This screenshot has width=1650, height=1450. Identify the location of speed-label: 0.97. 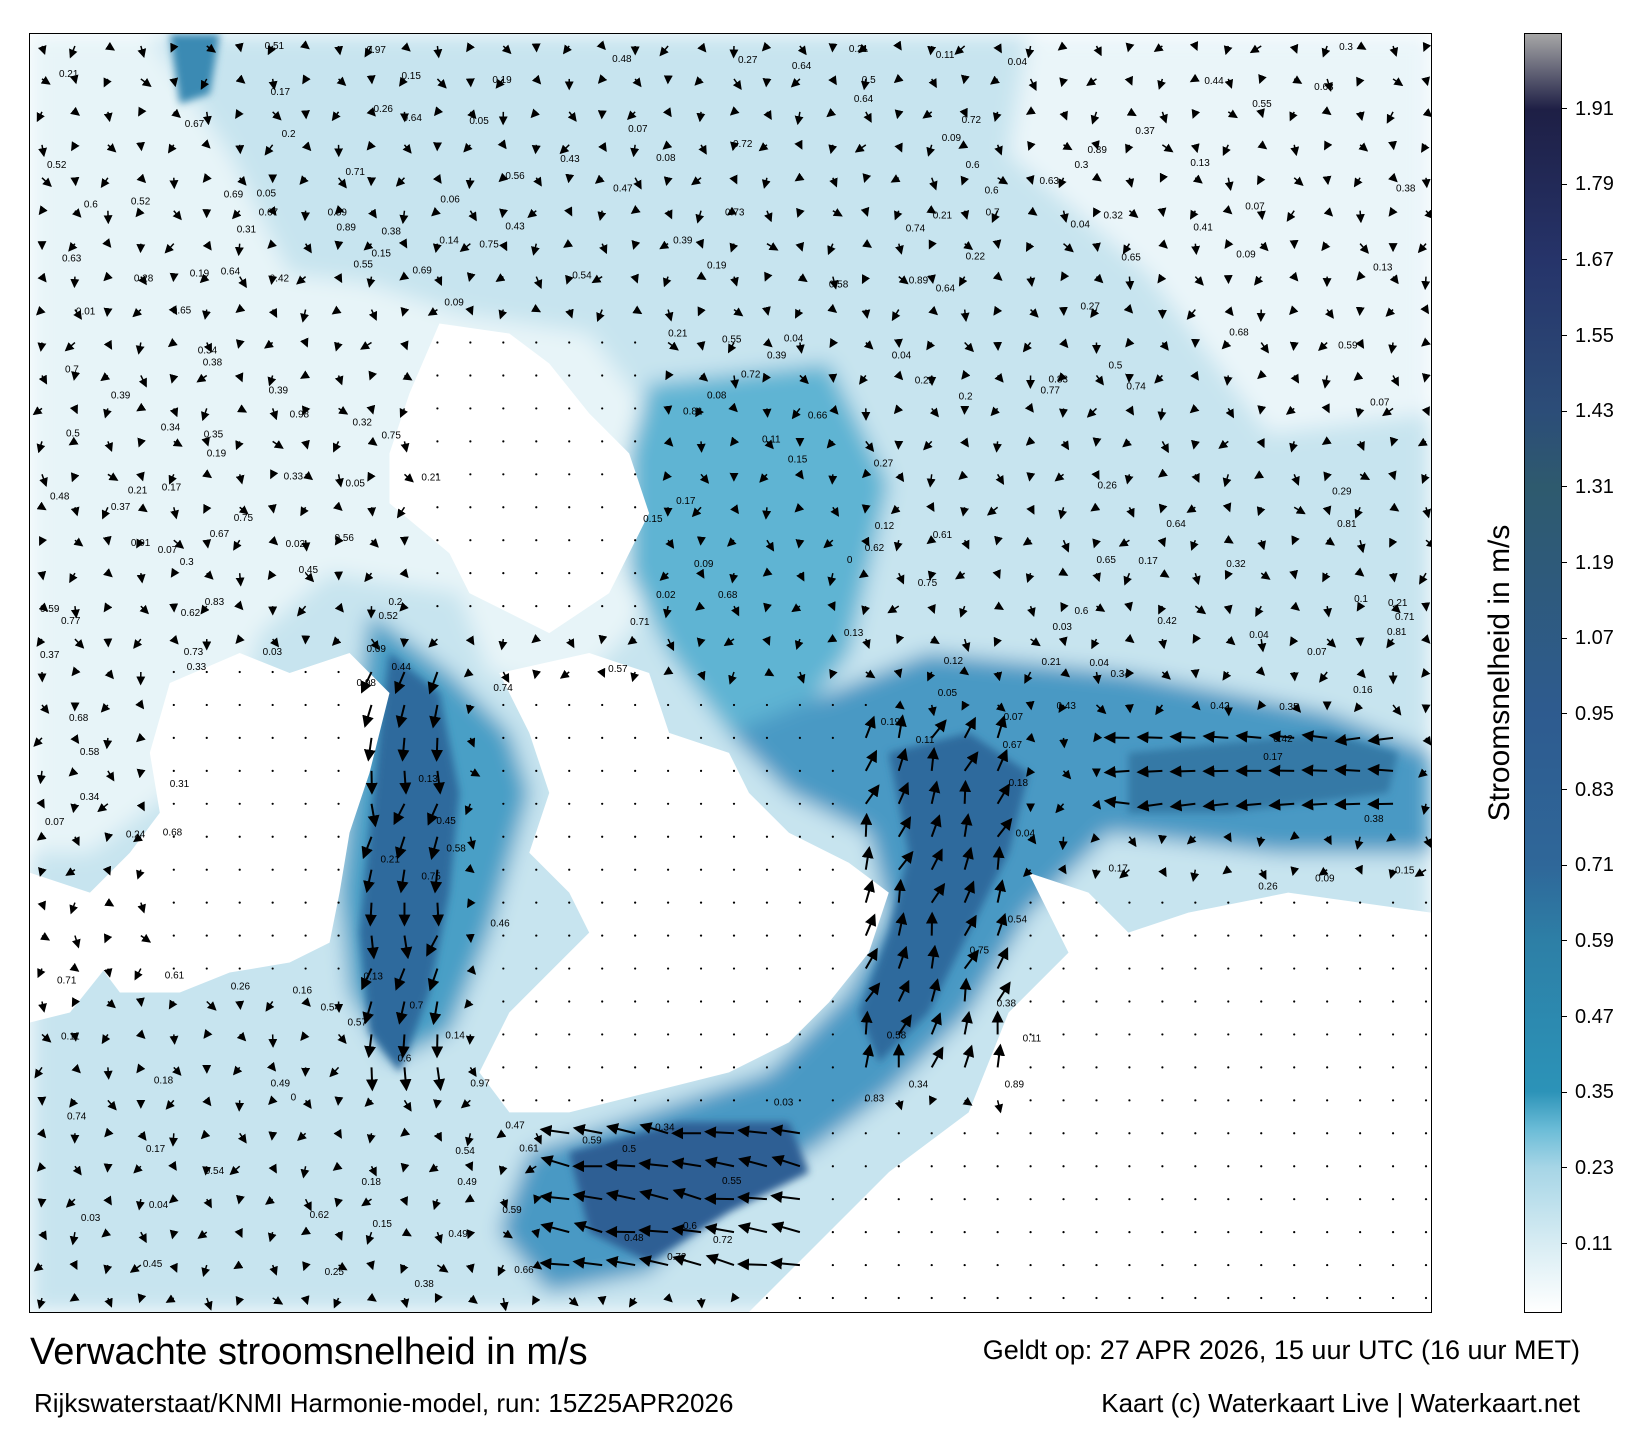
(377, 50).